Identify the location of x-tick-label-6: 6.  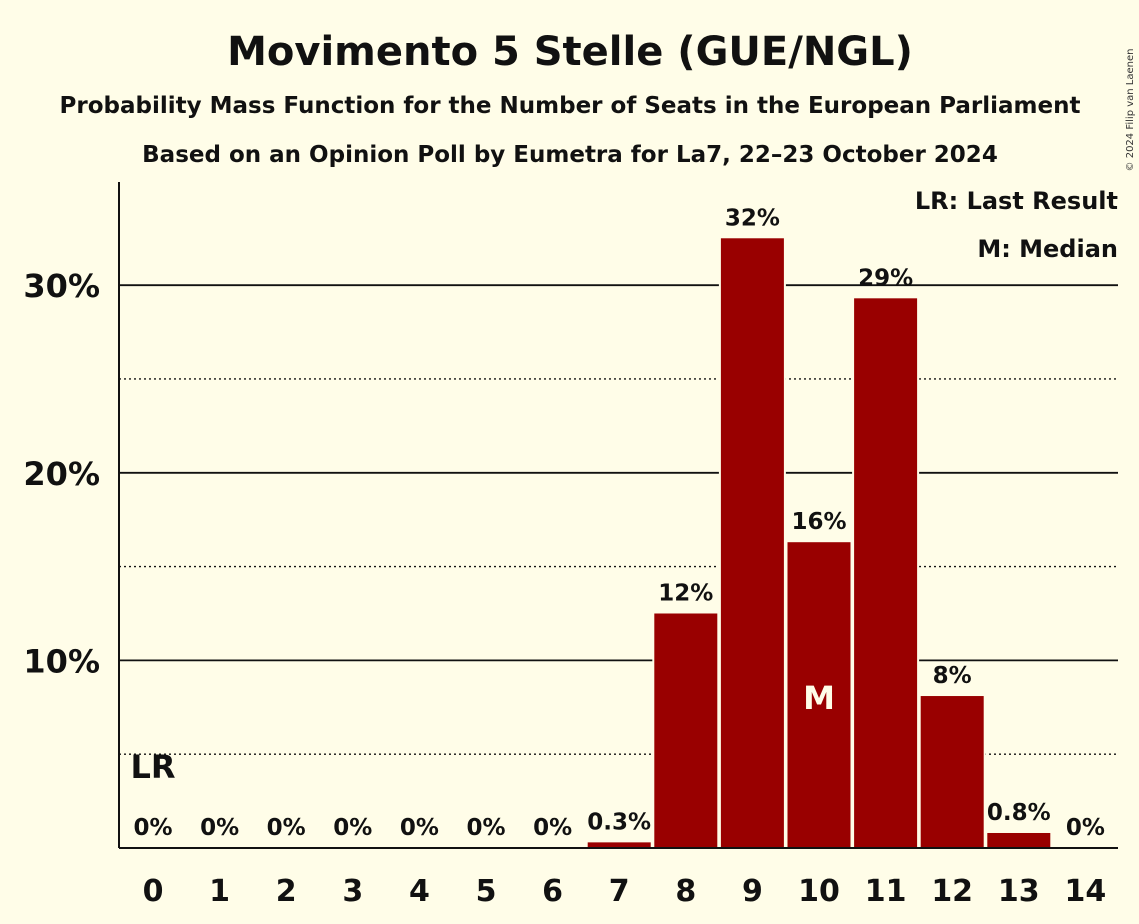
(552, 891).